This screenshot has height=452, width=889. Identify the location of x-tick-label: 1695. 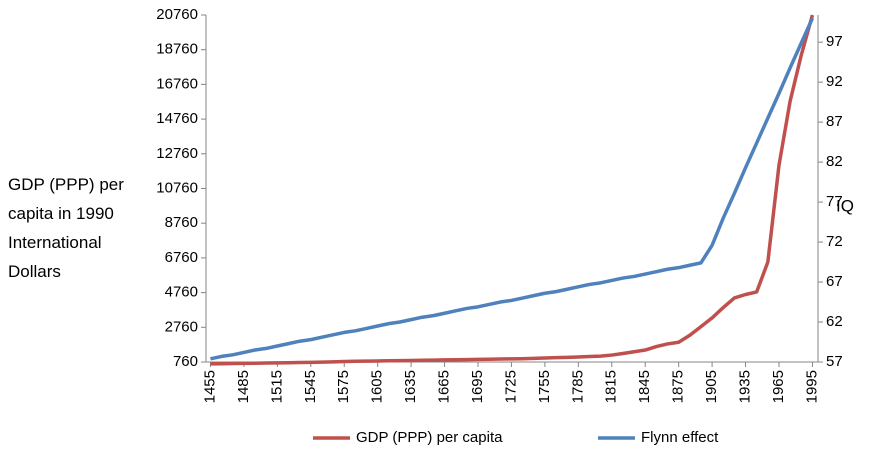
(477, 386).